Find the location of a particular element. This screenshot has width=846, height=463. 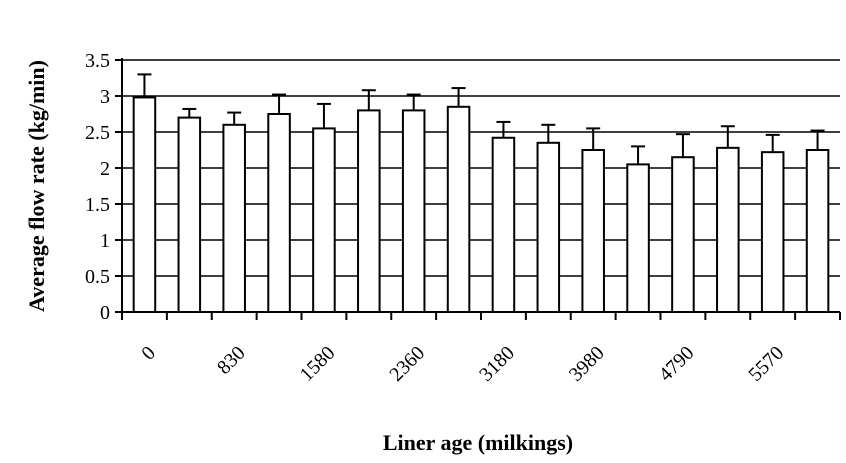

x-tick-label-0: 0 is located at coordinates (148, 353).